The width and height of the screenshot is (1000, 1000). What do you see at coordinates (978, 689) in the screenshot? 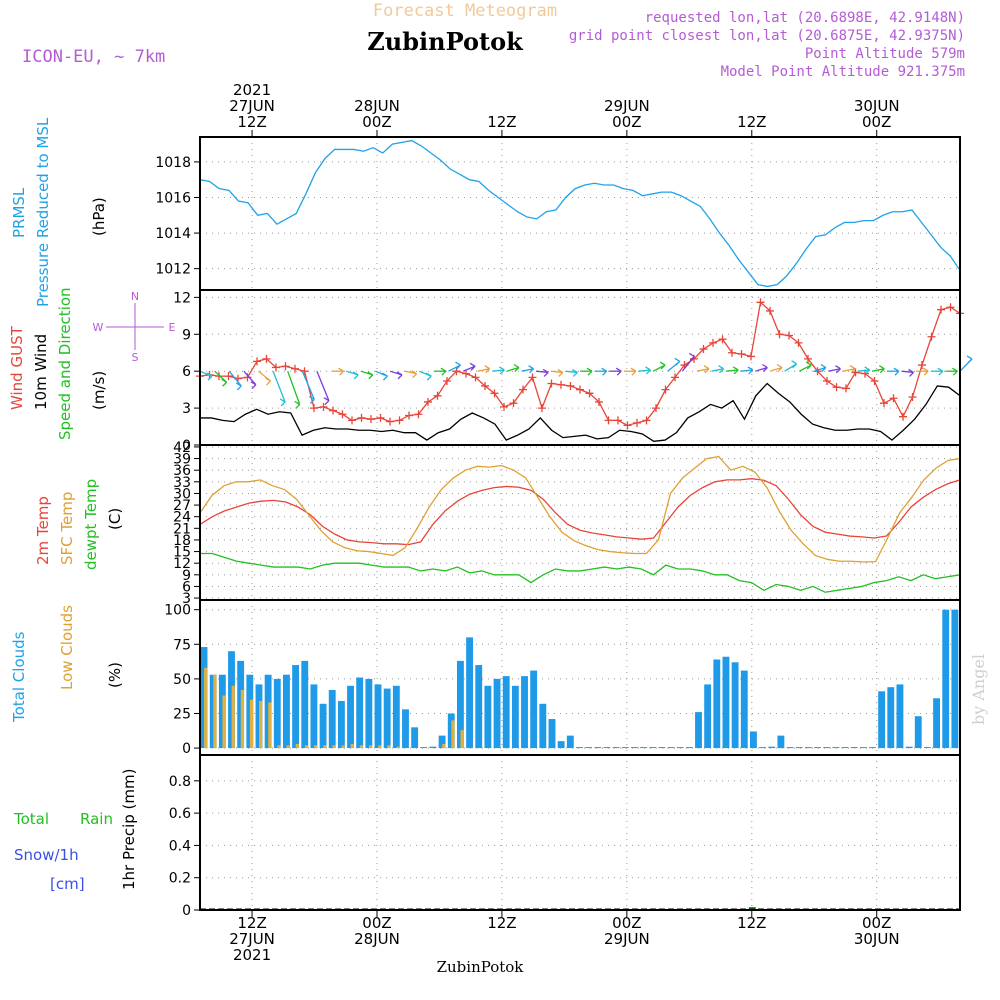
I see `watermark: by Angel` at bounding box center [978, 689].